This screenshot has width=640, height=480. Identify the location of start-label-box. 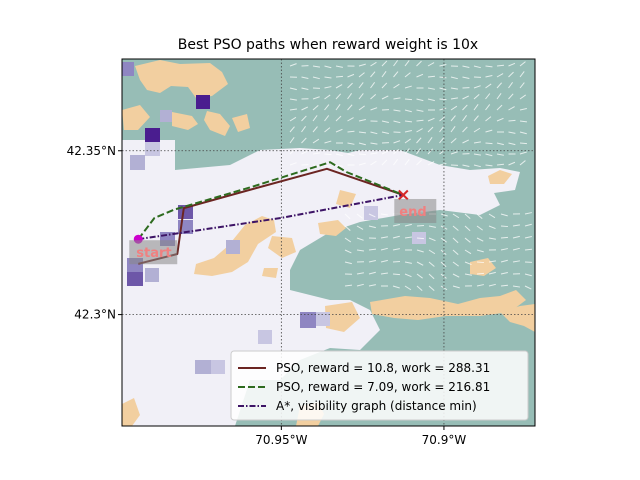
(153, 252).